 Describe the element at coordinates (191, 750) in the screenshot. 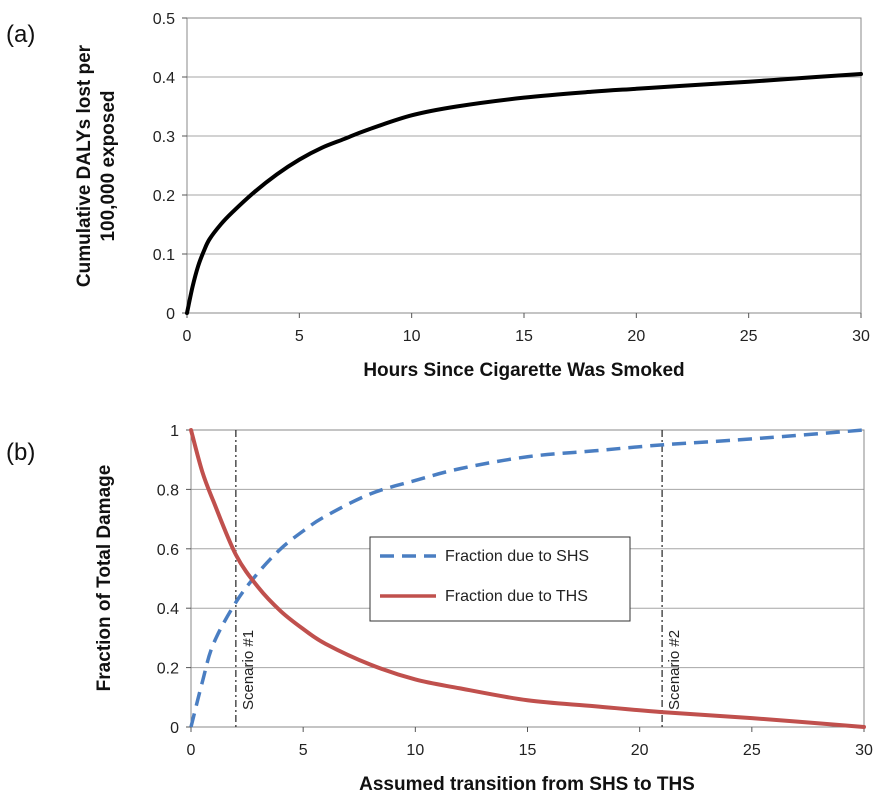

I see `x-tick-label-b-0: 0` at that location.